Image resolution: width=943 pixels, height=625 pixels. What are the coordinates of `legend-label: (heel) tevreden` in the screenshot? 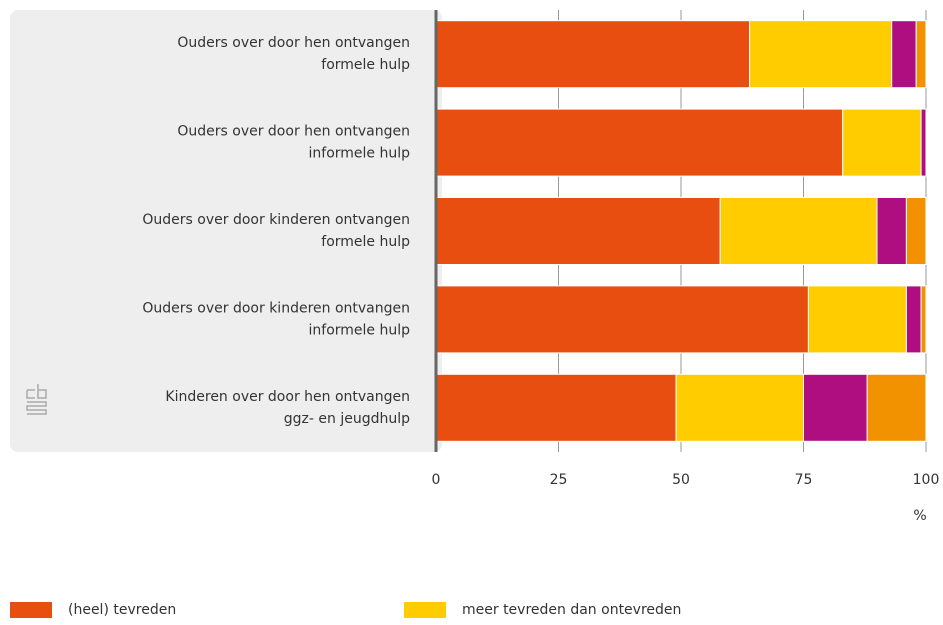 It's located at (122, 610).